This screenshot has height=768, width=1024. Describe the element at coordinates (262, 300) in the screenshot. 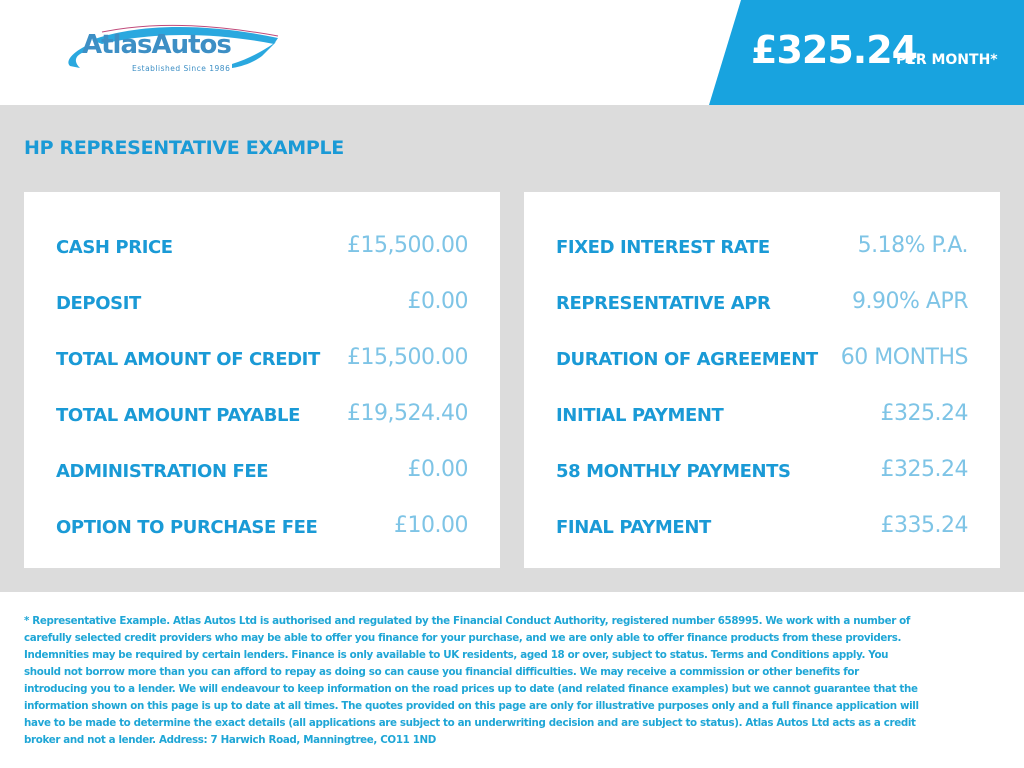

I see `finance-row: DEPOSIT £0.00` at that location.